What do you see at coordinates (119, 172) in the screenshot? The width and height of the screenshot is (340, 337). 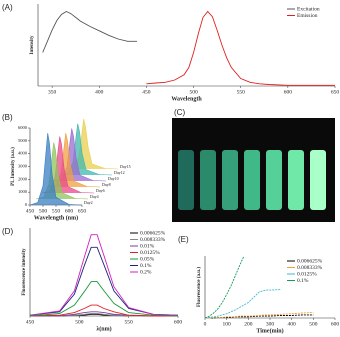 I see `series-label: Day12` at bounding box center [119, 172].